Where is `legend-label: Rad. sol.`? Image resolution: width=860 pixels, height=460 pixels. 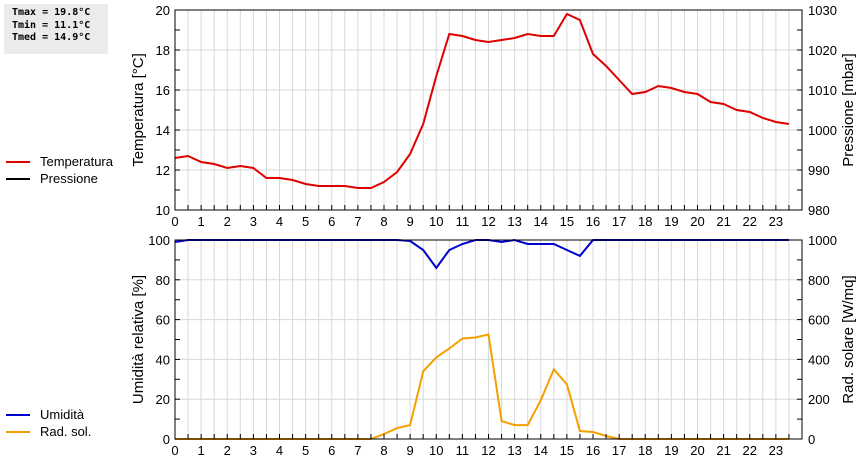
legend-label: Rad. sol. is located at coordinates (66, 431).